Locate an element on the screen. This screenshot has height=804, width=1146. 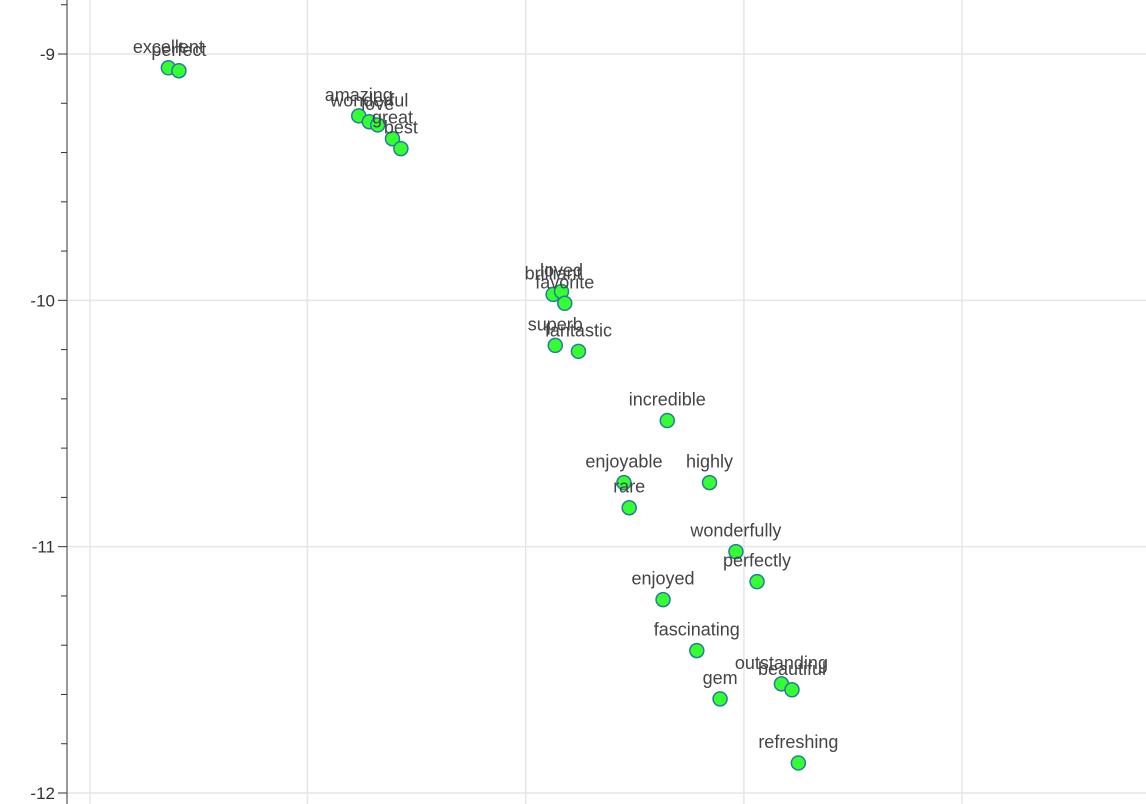
point-label-incredible: incredible is located at coordinates (667, 400).